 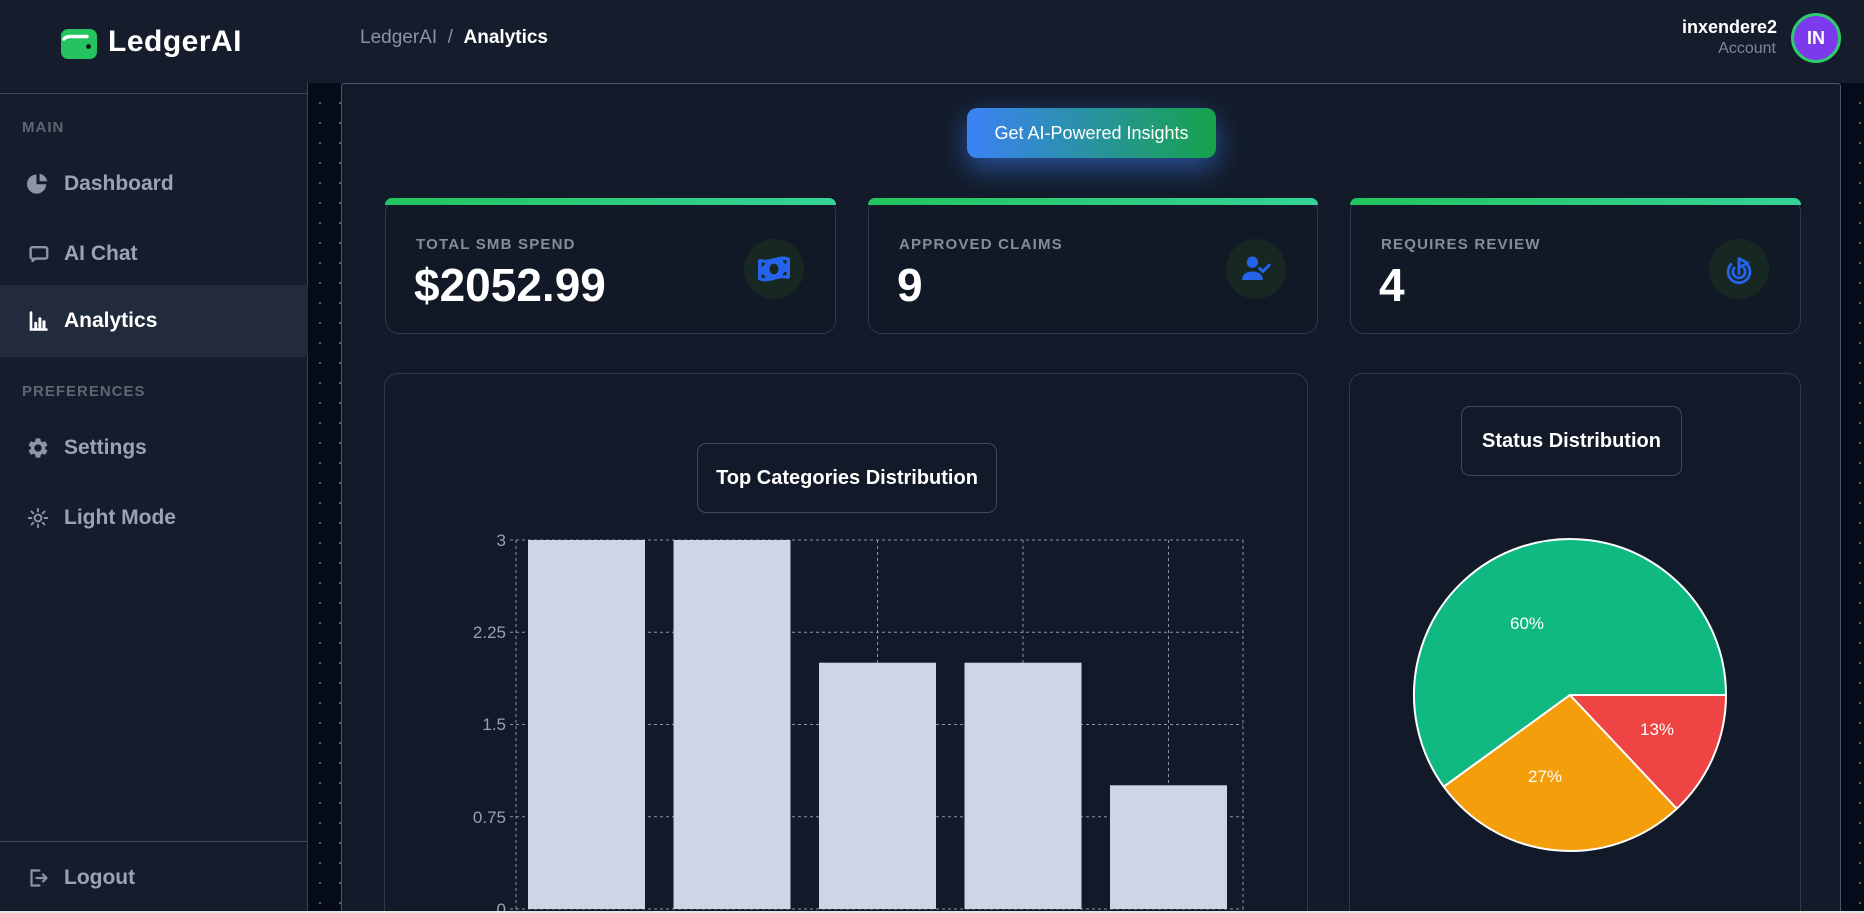 What do you see at coordinates (501, 540) in the screenshot?
I see `svg-text: 3` at bounding box center [501, 540].